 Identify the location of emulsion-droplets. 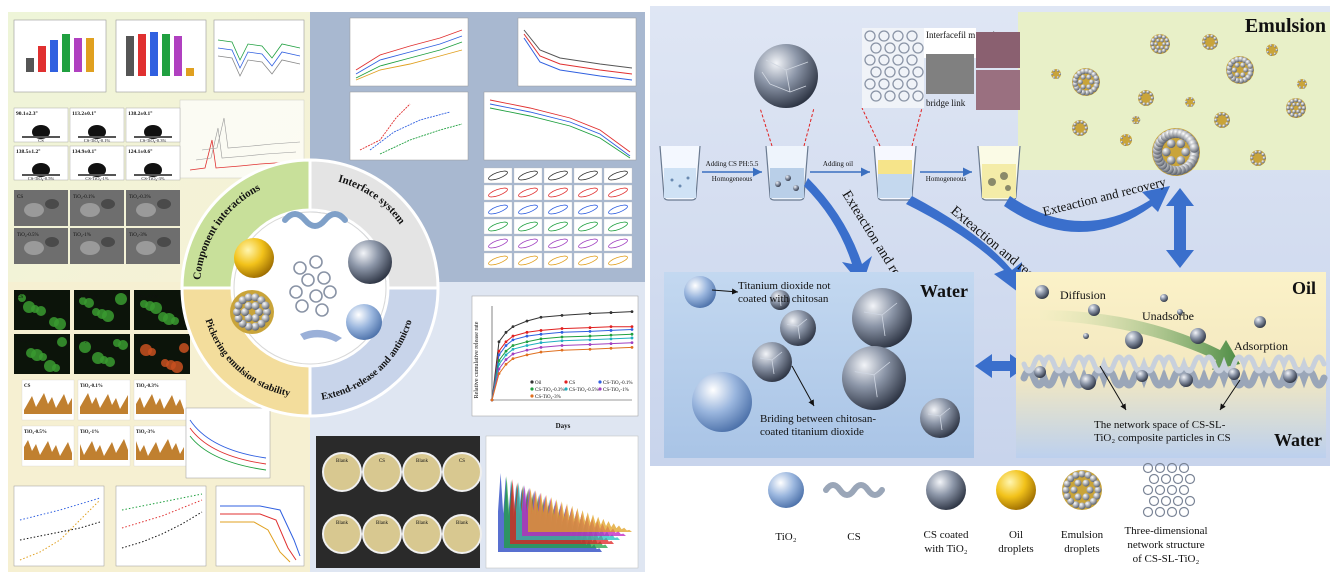
(1179, 105).